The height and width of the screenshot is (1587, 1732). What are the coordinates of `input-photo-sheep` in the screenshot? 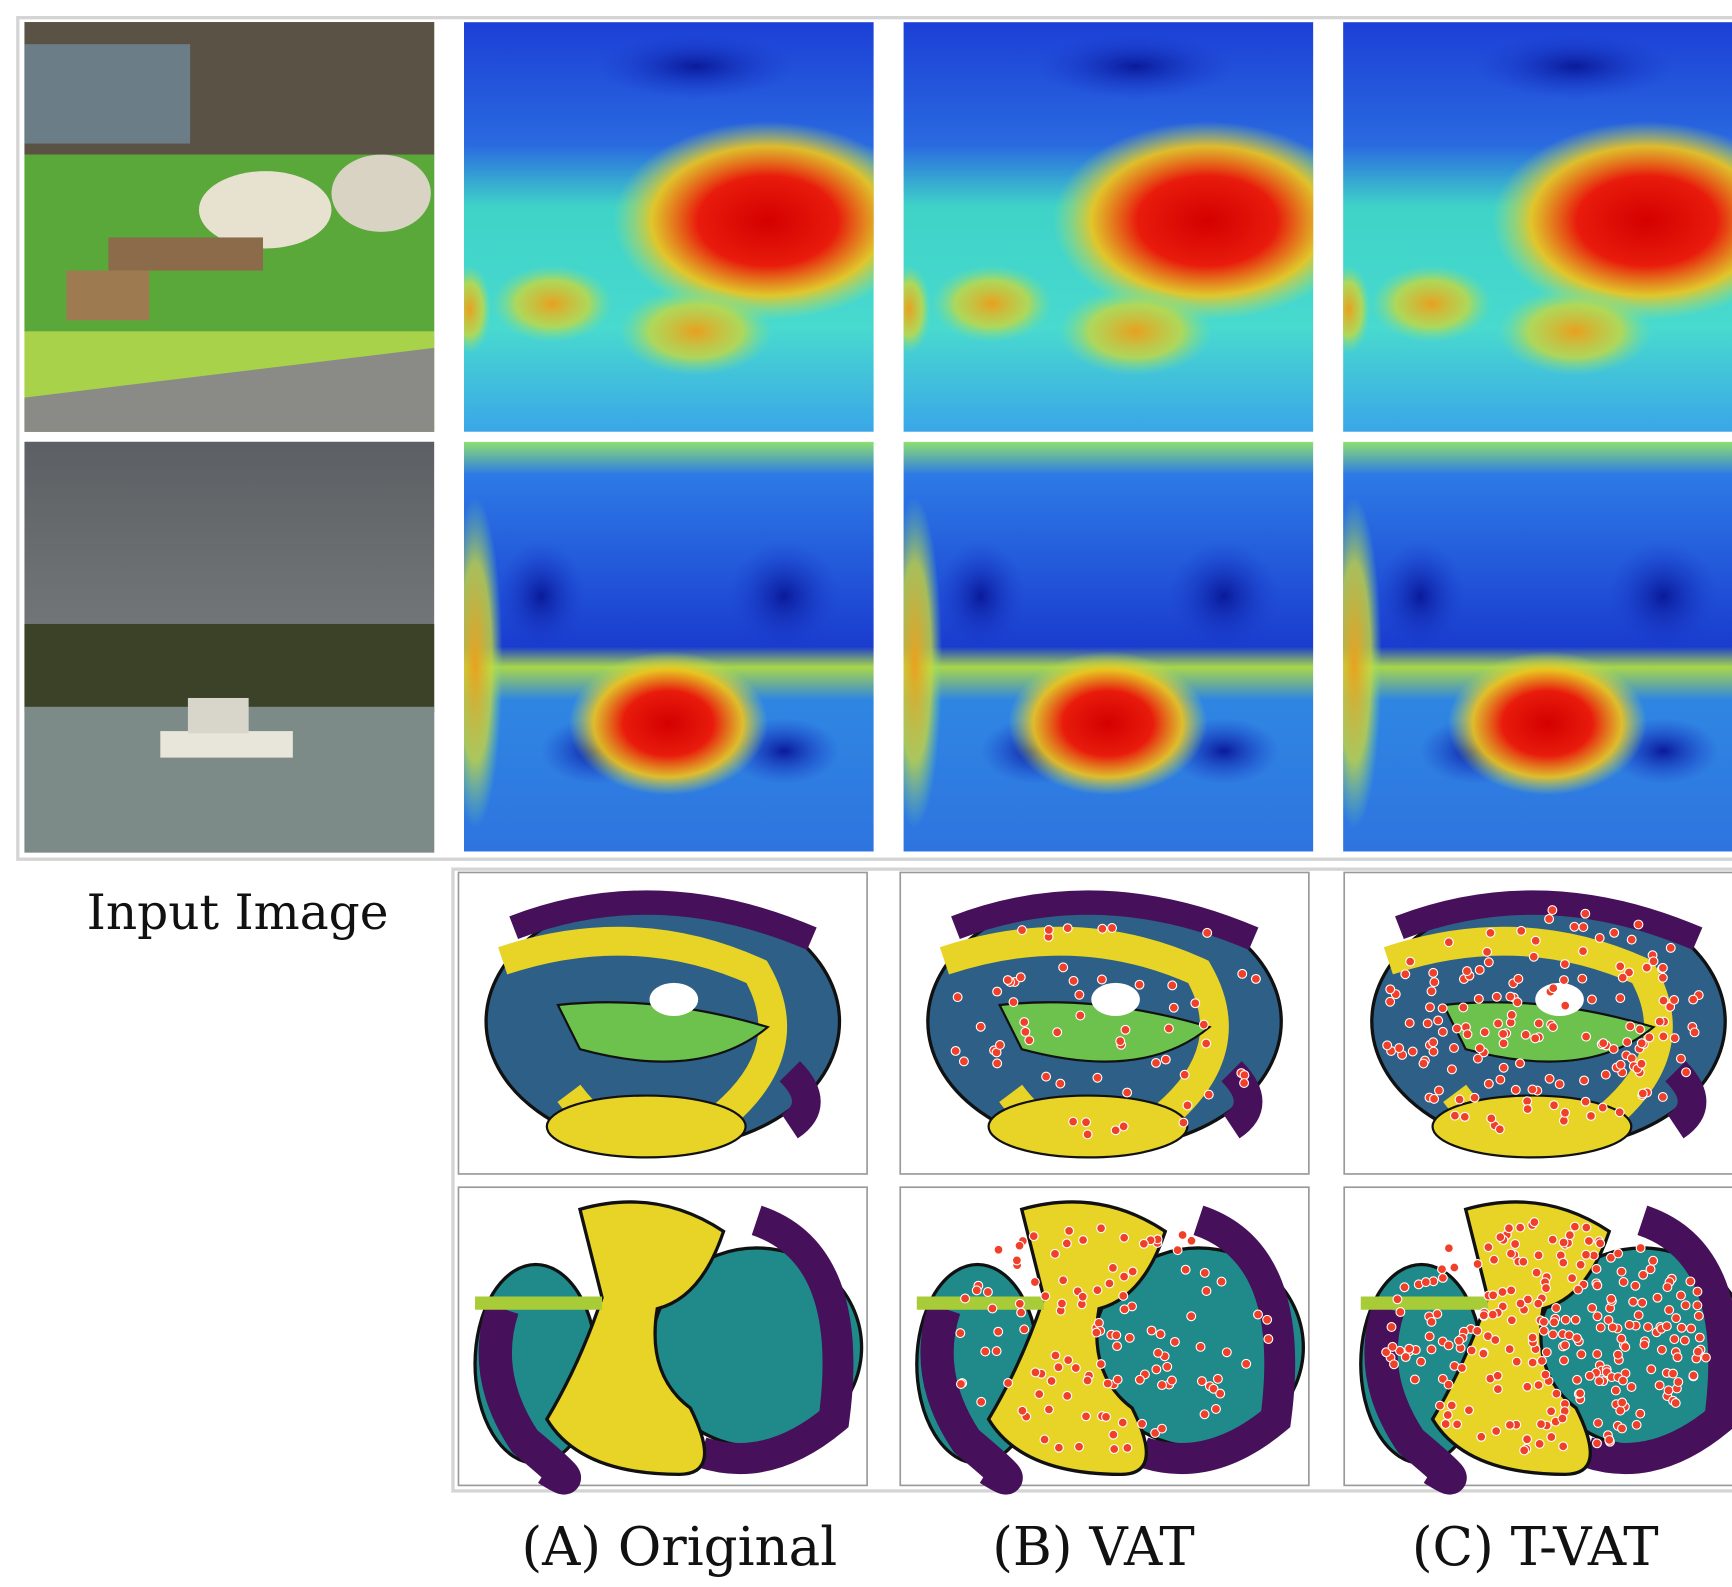 It's located at (229, 227).